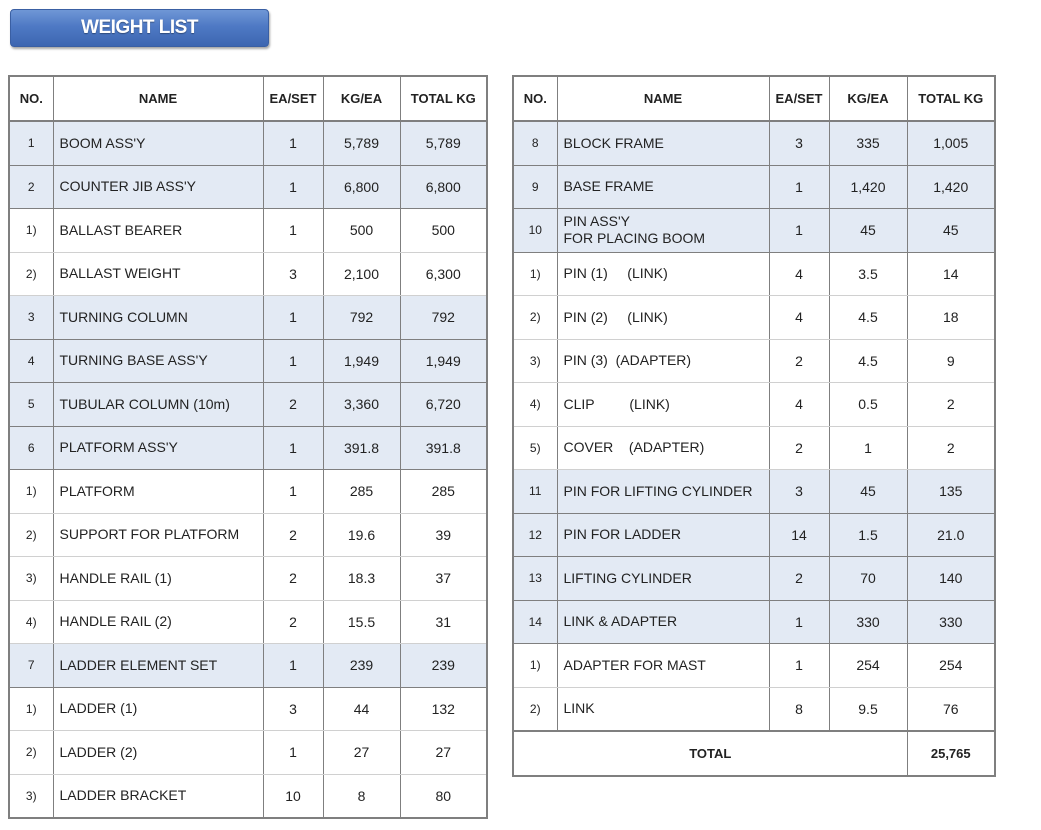  I want to click on cell-total-kg: 330, so click(951, 622).